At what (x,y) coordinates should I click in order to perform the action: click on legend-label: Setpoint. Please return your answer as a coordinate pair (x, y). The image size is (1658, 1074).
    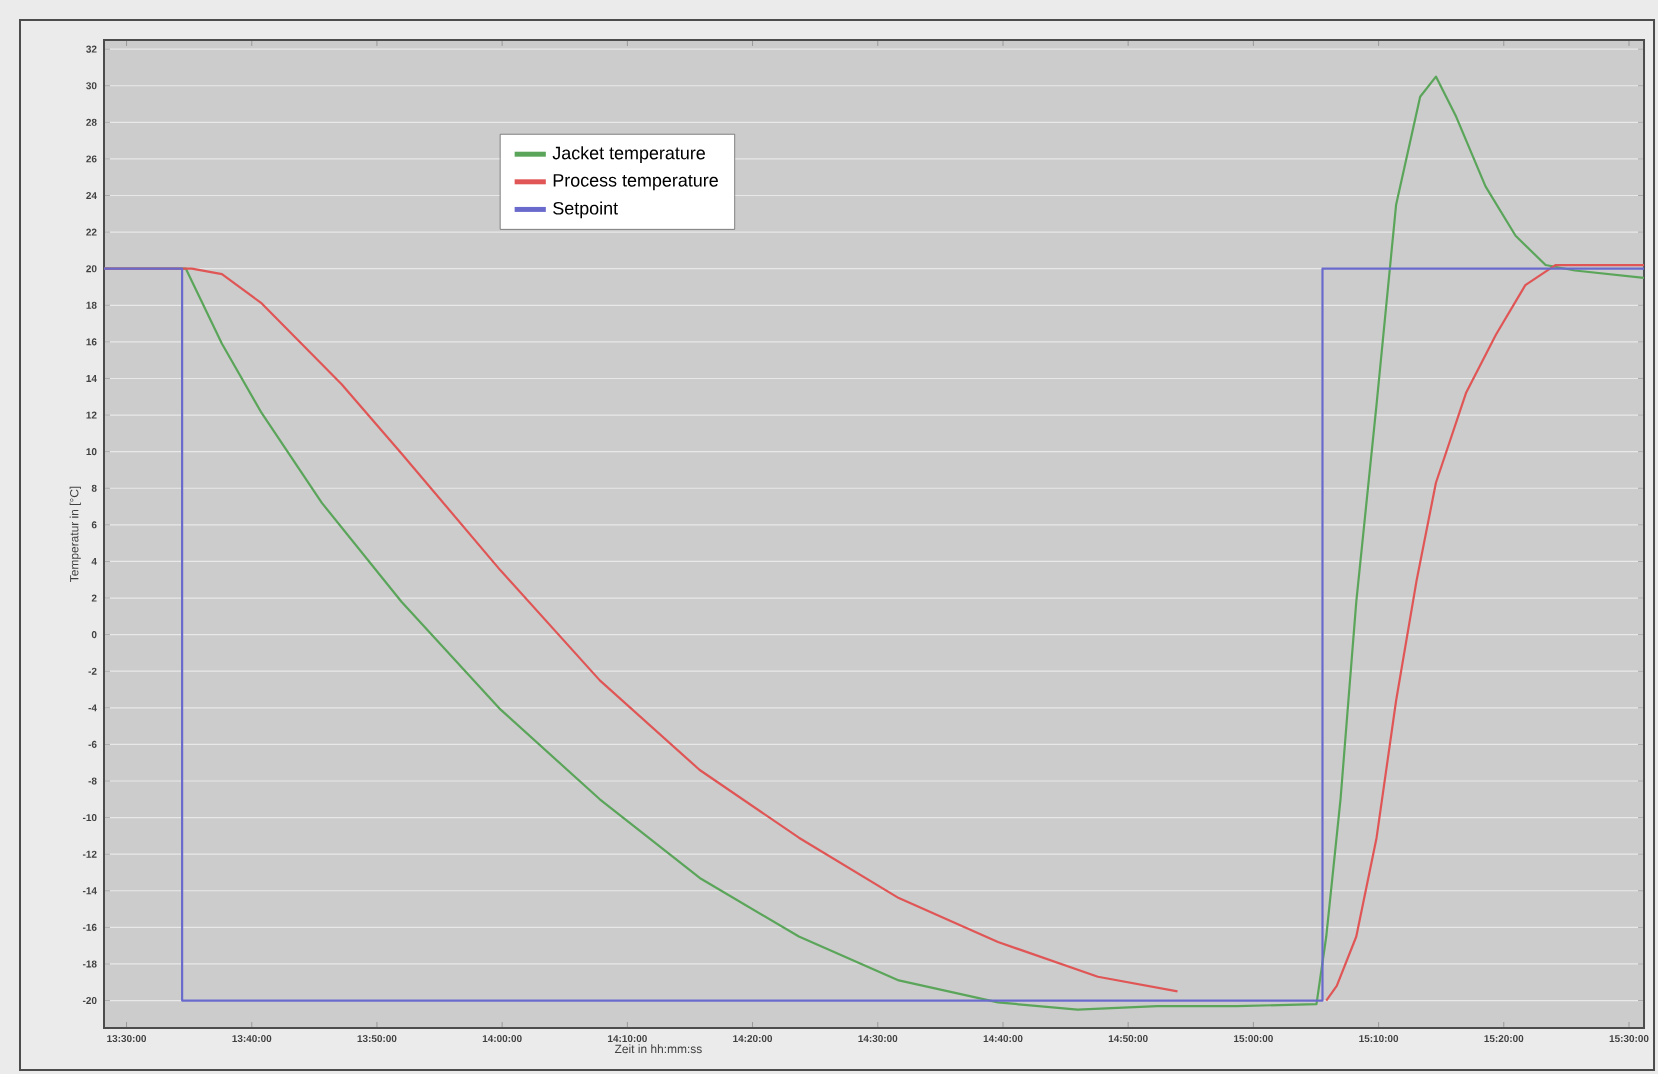
    Looking at the image, I should click on (585, 210).